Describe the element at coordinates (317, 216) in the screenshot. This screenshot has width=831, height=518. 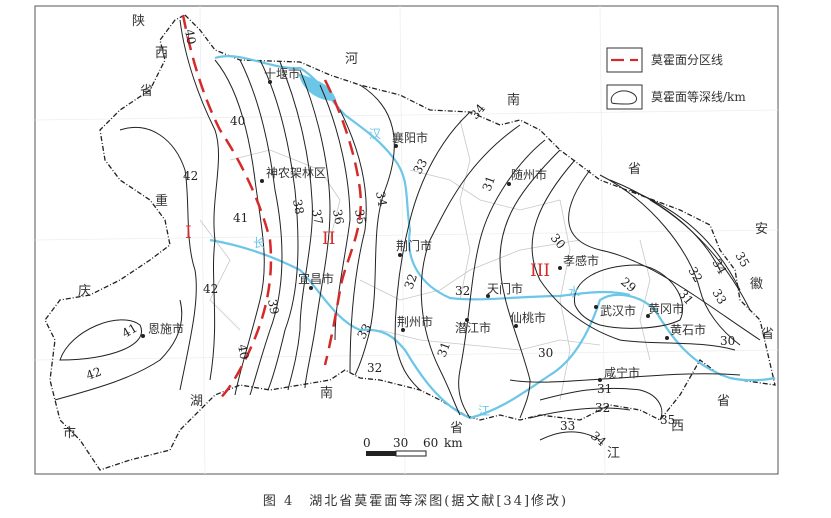
I see `contour-label: 37` at that location.